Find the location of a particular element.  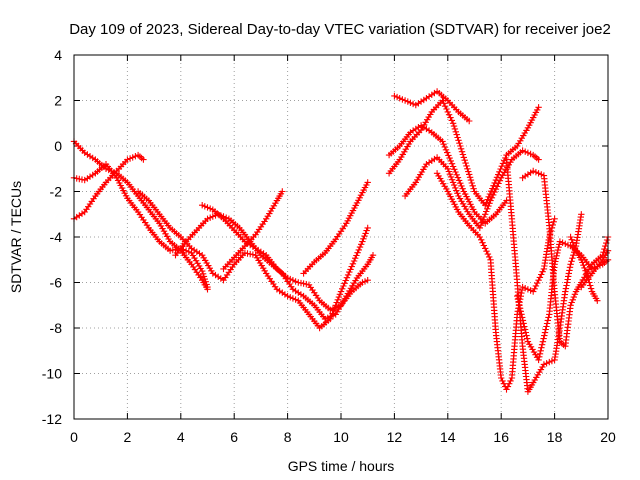

y-tick-label: -2 is located at coordinates (56, 192).